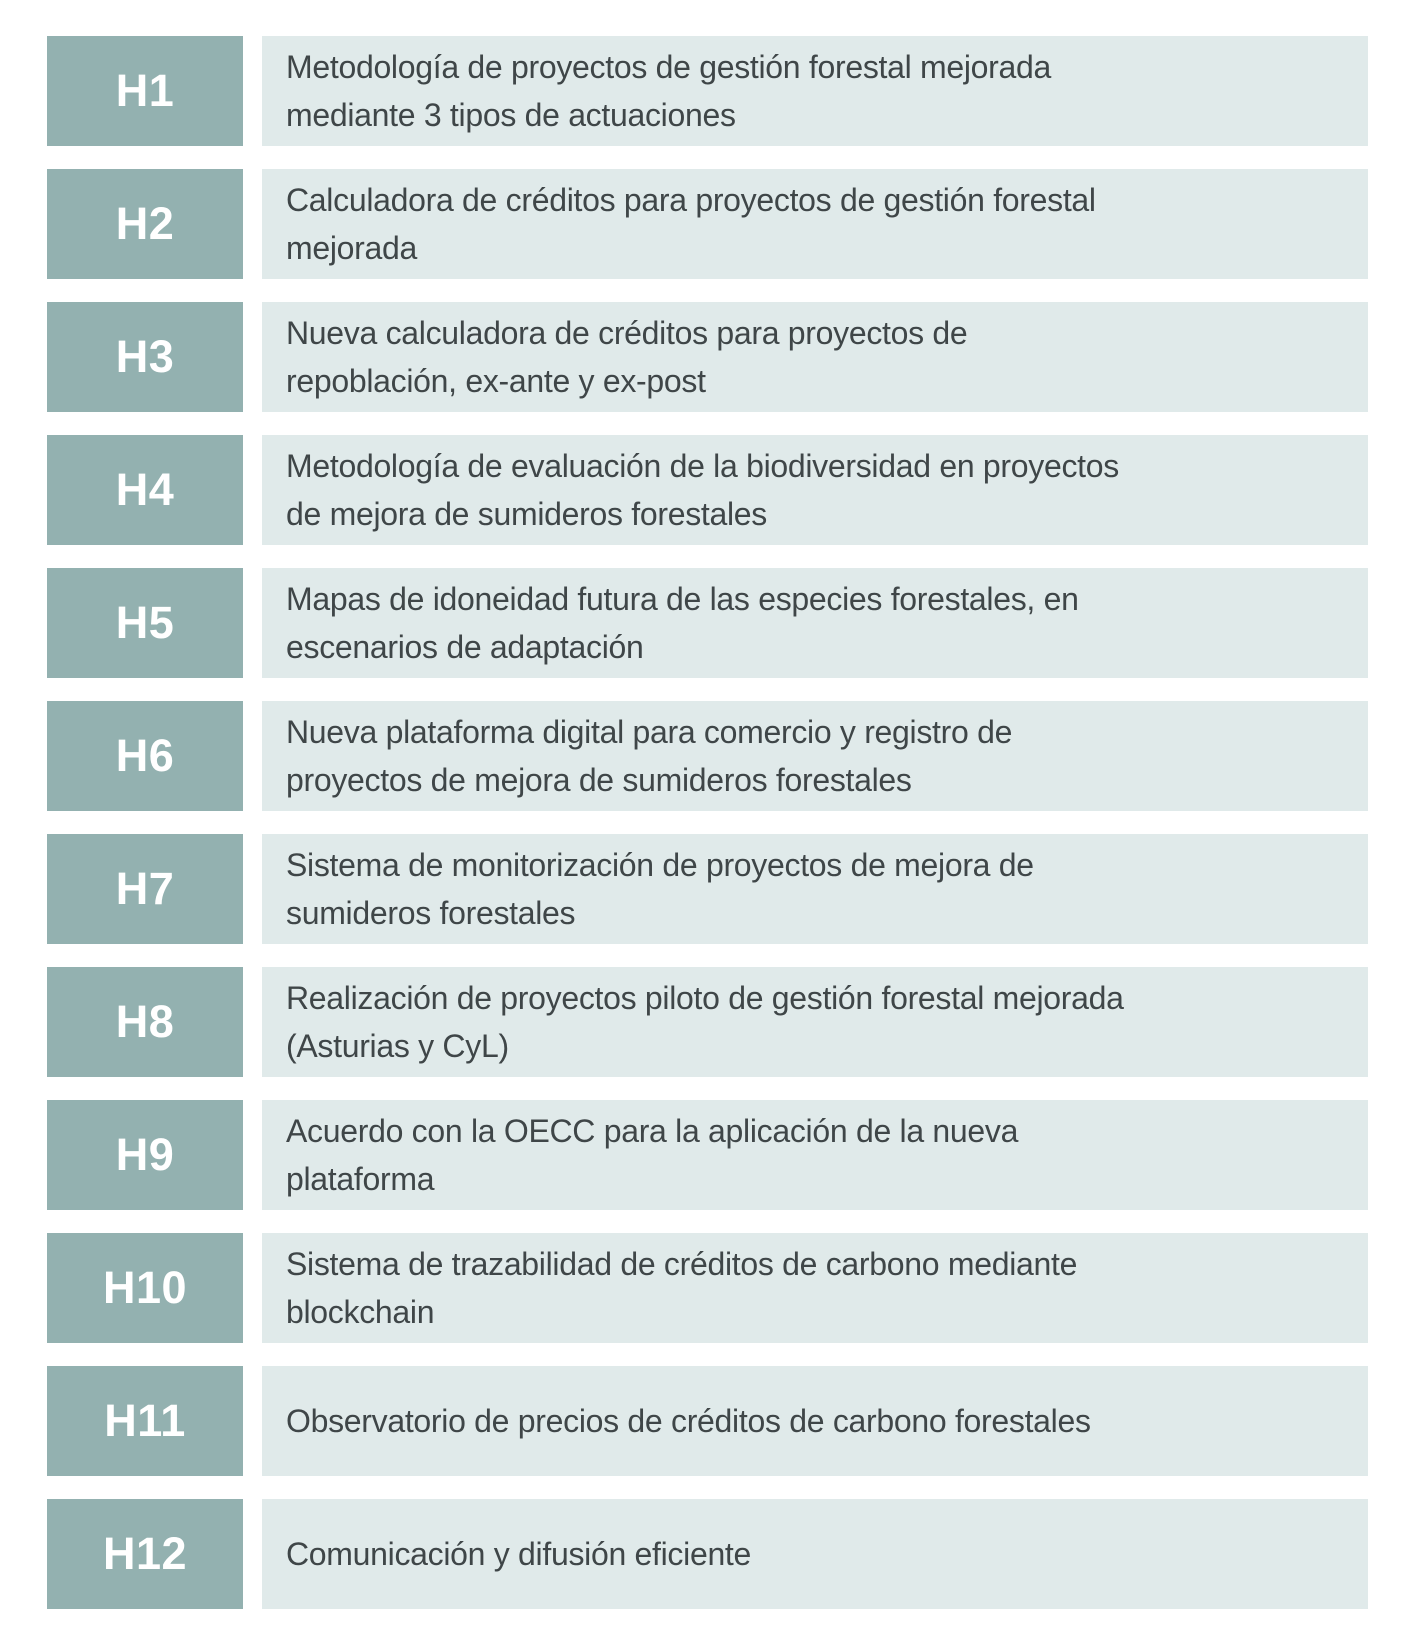  I want to click on milestone-code-badge: H1, so click(145, 91).